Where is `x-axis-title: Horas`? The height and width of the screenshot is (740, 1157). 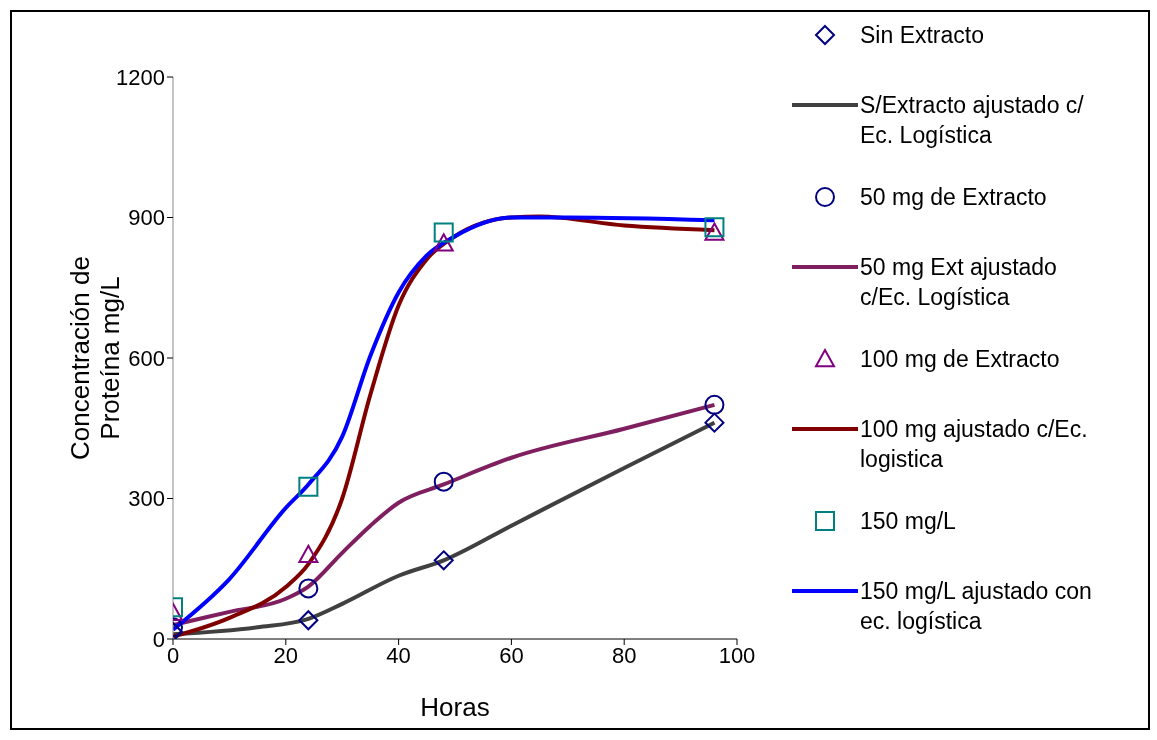
x-axis-title: Horas is located at coordinates (455, 707).